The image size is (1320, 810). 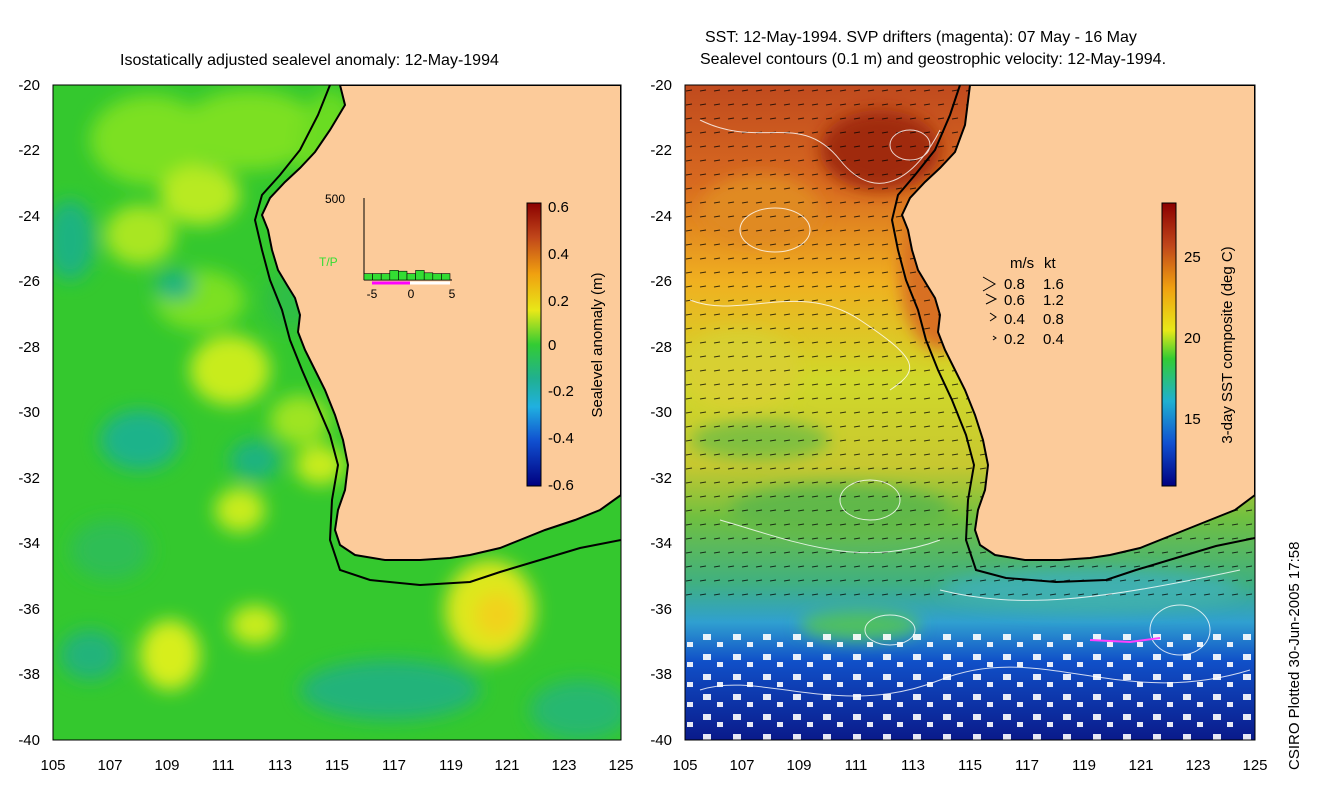 I want to click on legend-header-ms: m/s, so click(x=1022, y=263).